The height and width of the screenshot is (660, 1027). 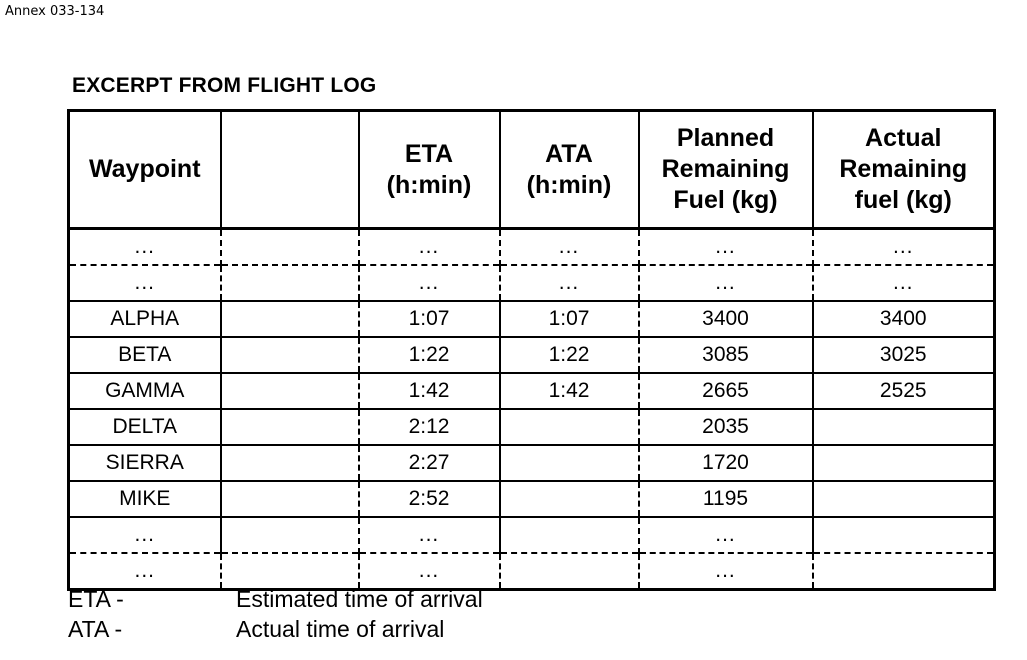 I want to click on cell-planned-fuel: 2035, so click(x=725, y=426).